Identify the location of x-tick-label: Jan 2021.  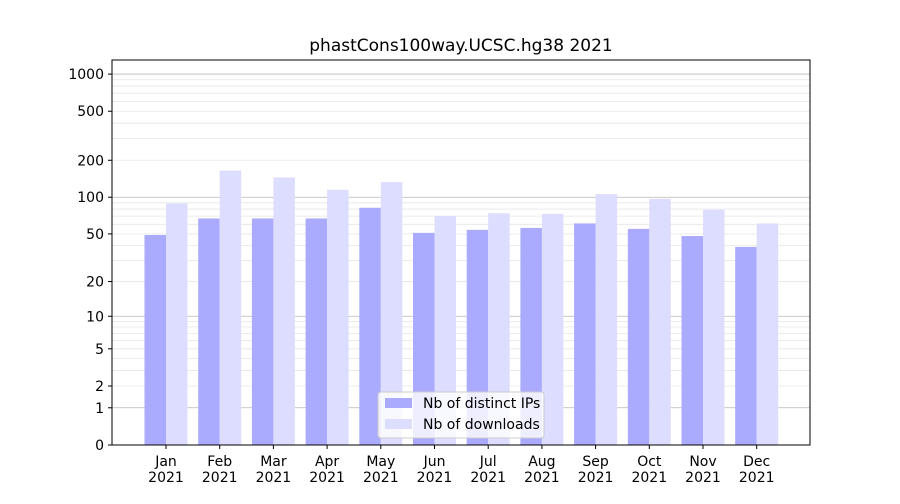
(166, 470).